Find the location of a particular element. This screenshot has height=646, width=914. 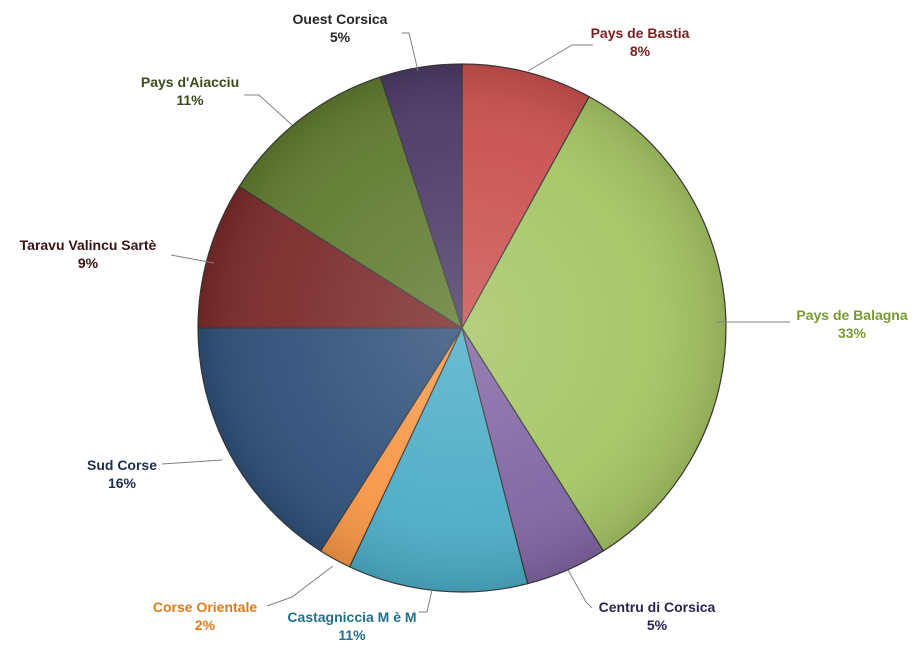

slice-label-name: Castagniccia M è M is located at coordinates (351, 617).